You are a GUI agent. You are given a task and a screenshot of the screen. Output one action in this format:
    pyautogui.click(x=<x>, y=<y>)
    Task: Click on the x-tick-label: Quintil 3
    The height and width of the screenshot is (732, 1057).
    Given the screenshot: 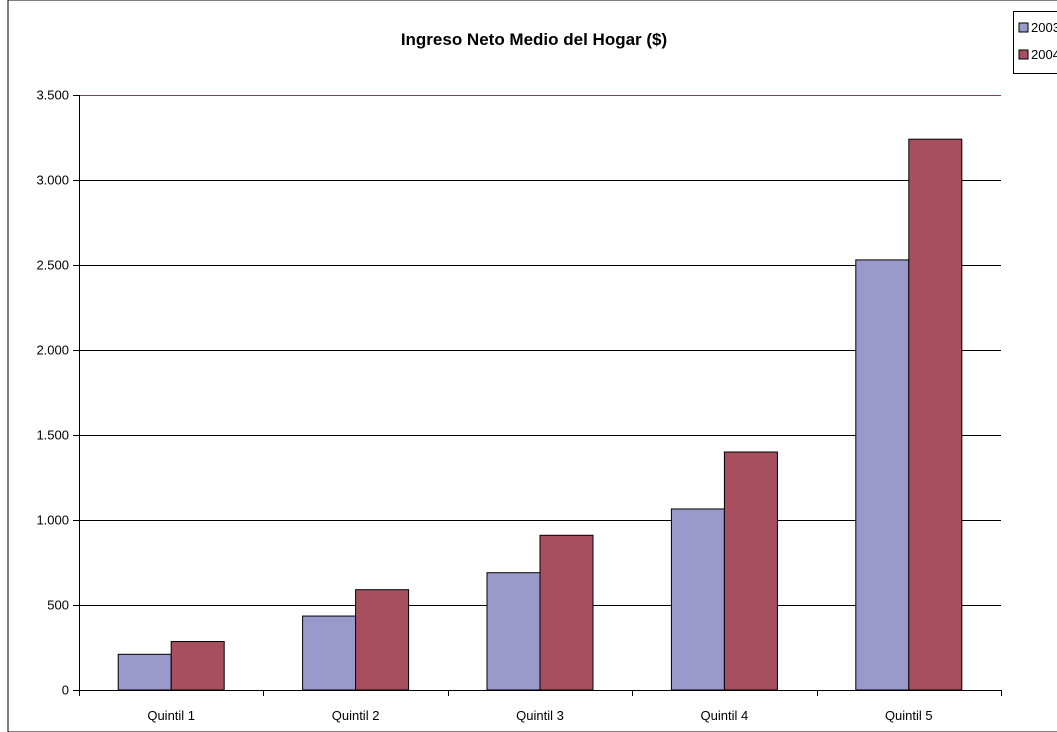 What is the action you would take?
    pyautogui.click(x=540, y=715)
    